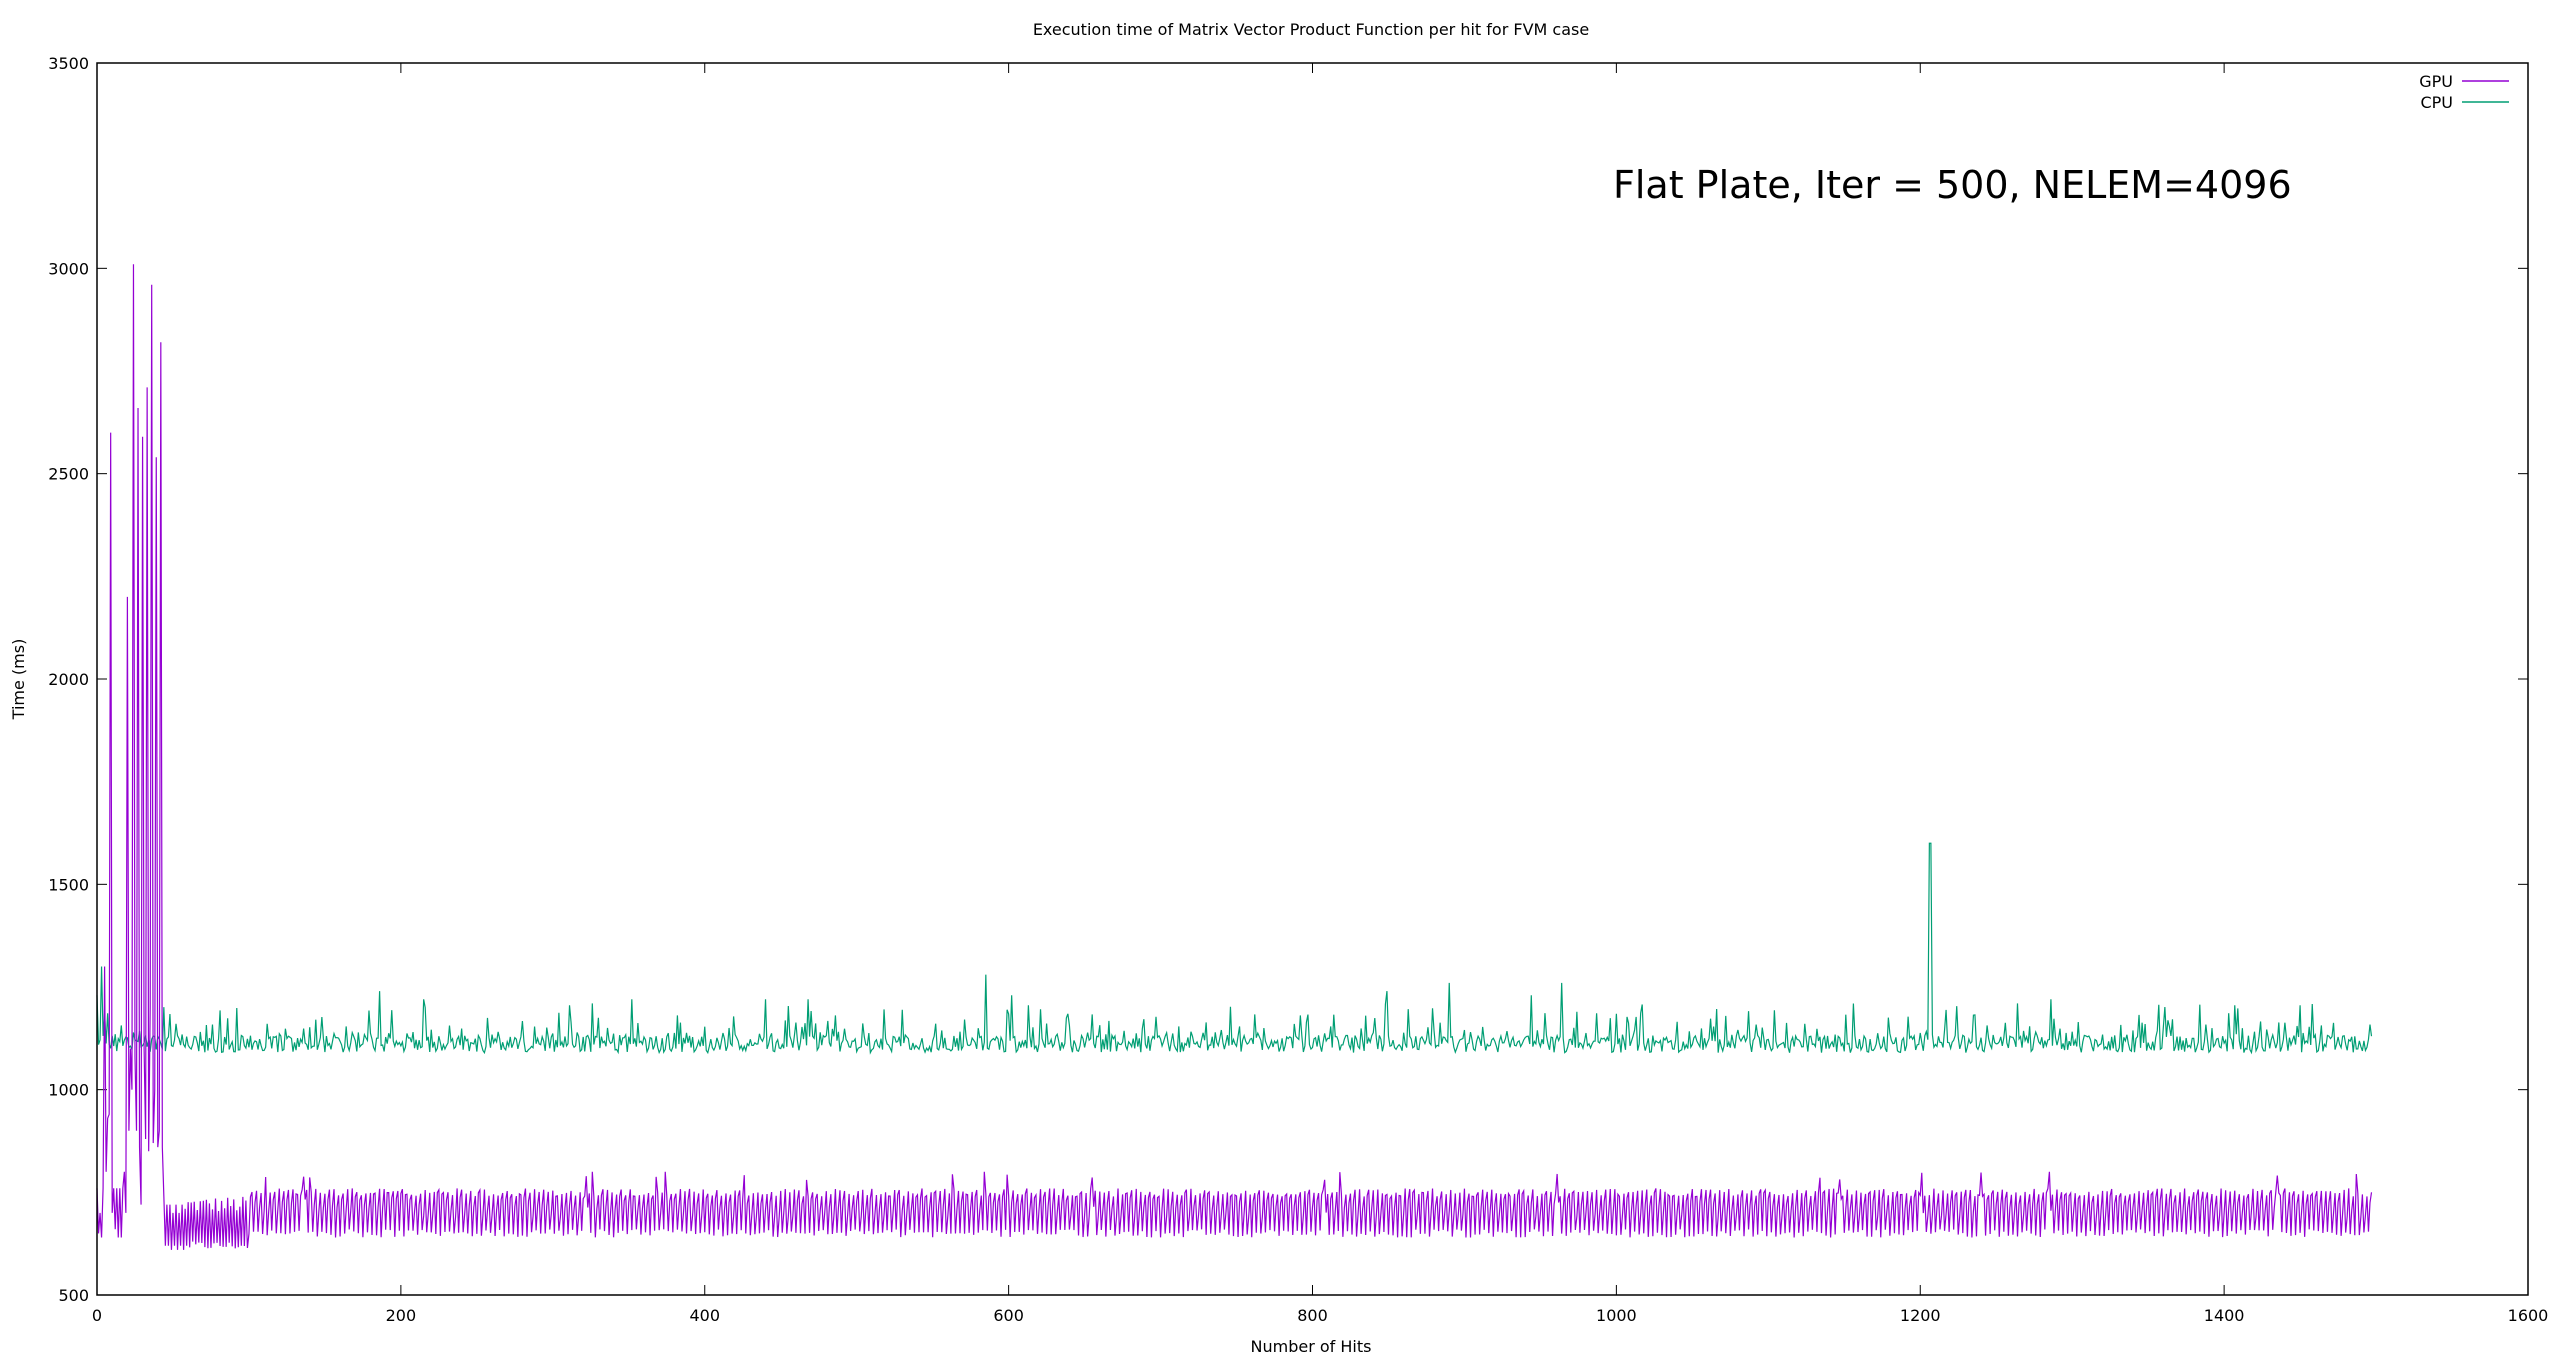 The width and height of the screenshot is (2558, 1366). What do you see at coordinates (68, 1090) in the screenshot?
I see `y-tick-label: 1000` at bounding box center [68, 1090].